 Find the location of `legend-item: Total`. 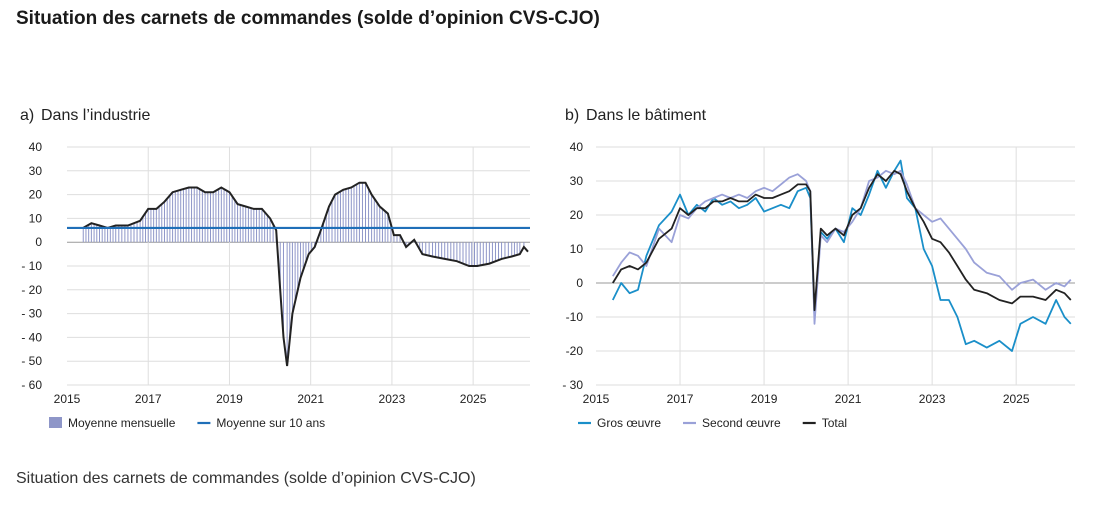

legend-item: Total is located at coordinates (824, 423).